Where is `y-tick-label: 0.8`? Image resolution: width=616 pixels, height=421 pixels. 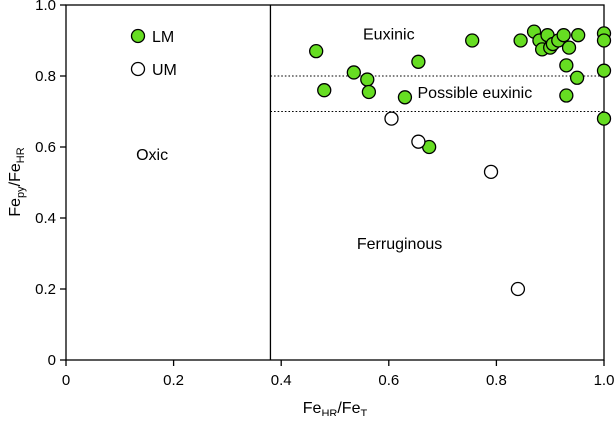
y-tick-label: 0.8 is located at coordinates (45, 76).